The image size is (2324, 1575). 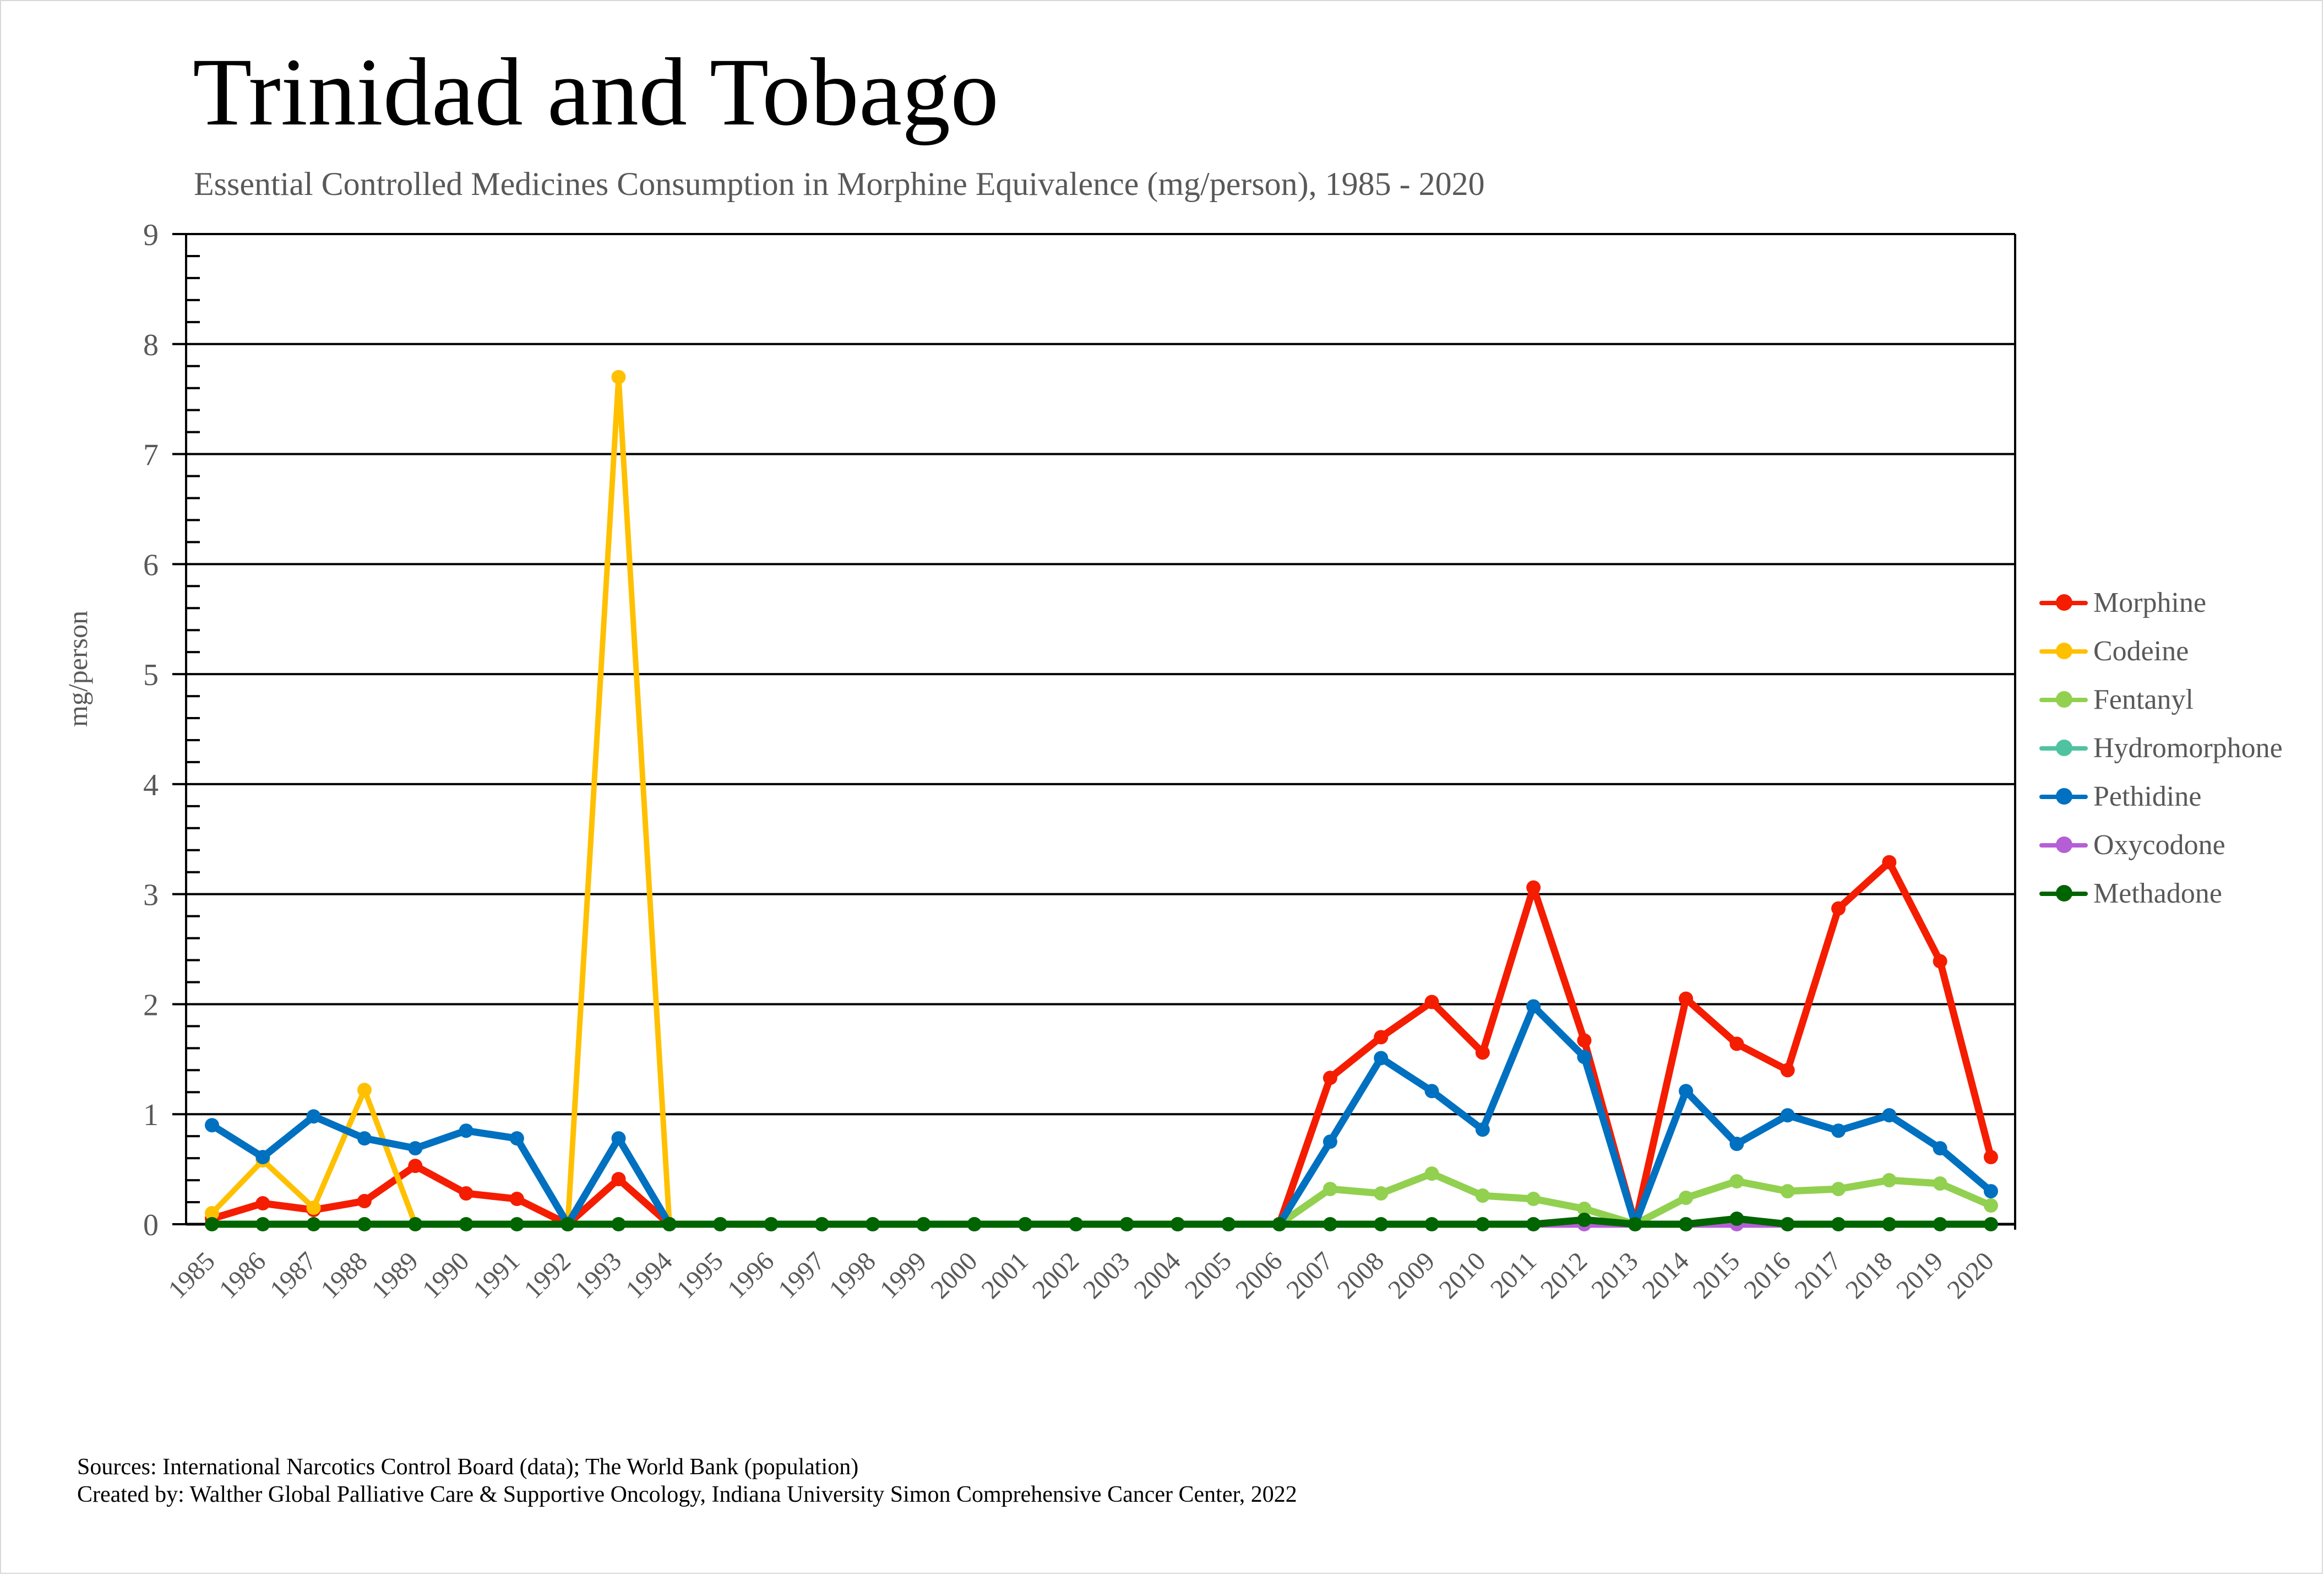 What do you see at coordinates (1513, 1275) in the screenshot?
I see `x-tick-label: 2011` at bounding box center [1513, 1275].